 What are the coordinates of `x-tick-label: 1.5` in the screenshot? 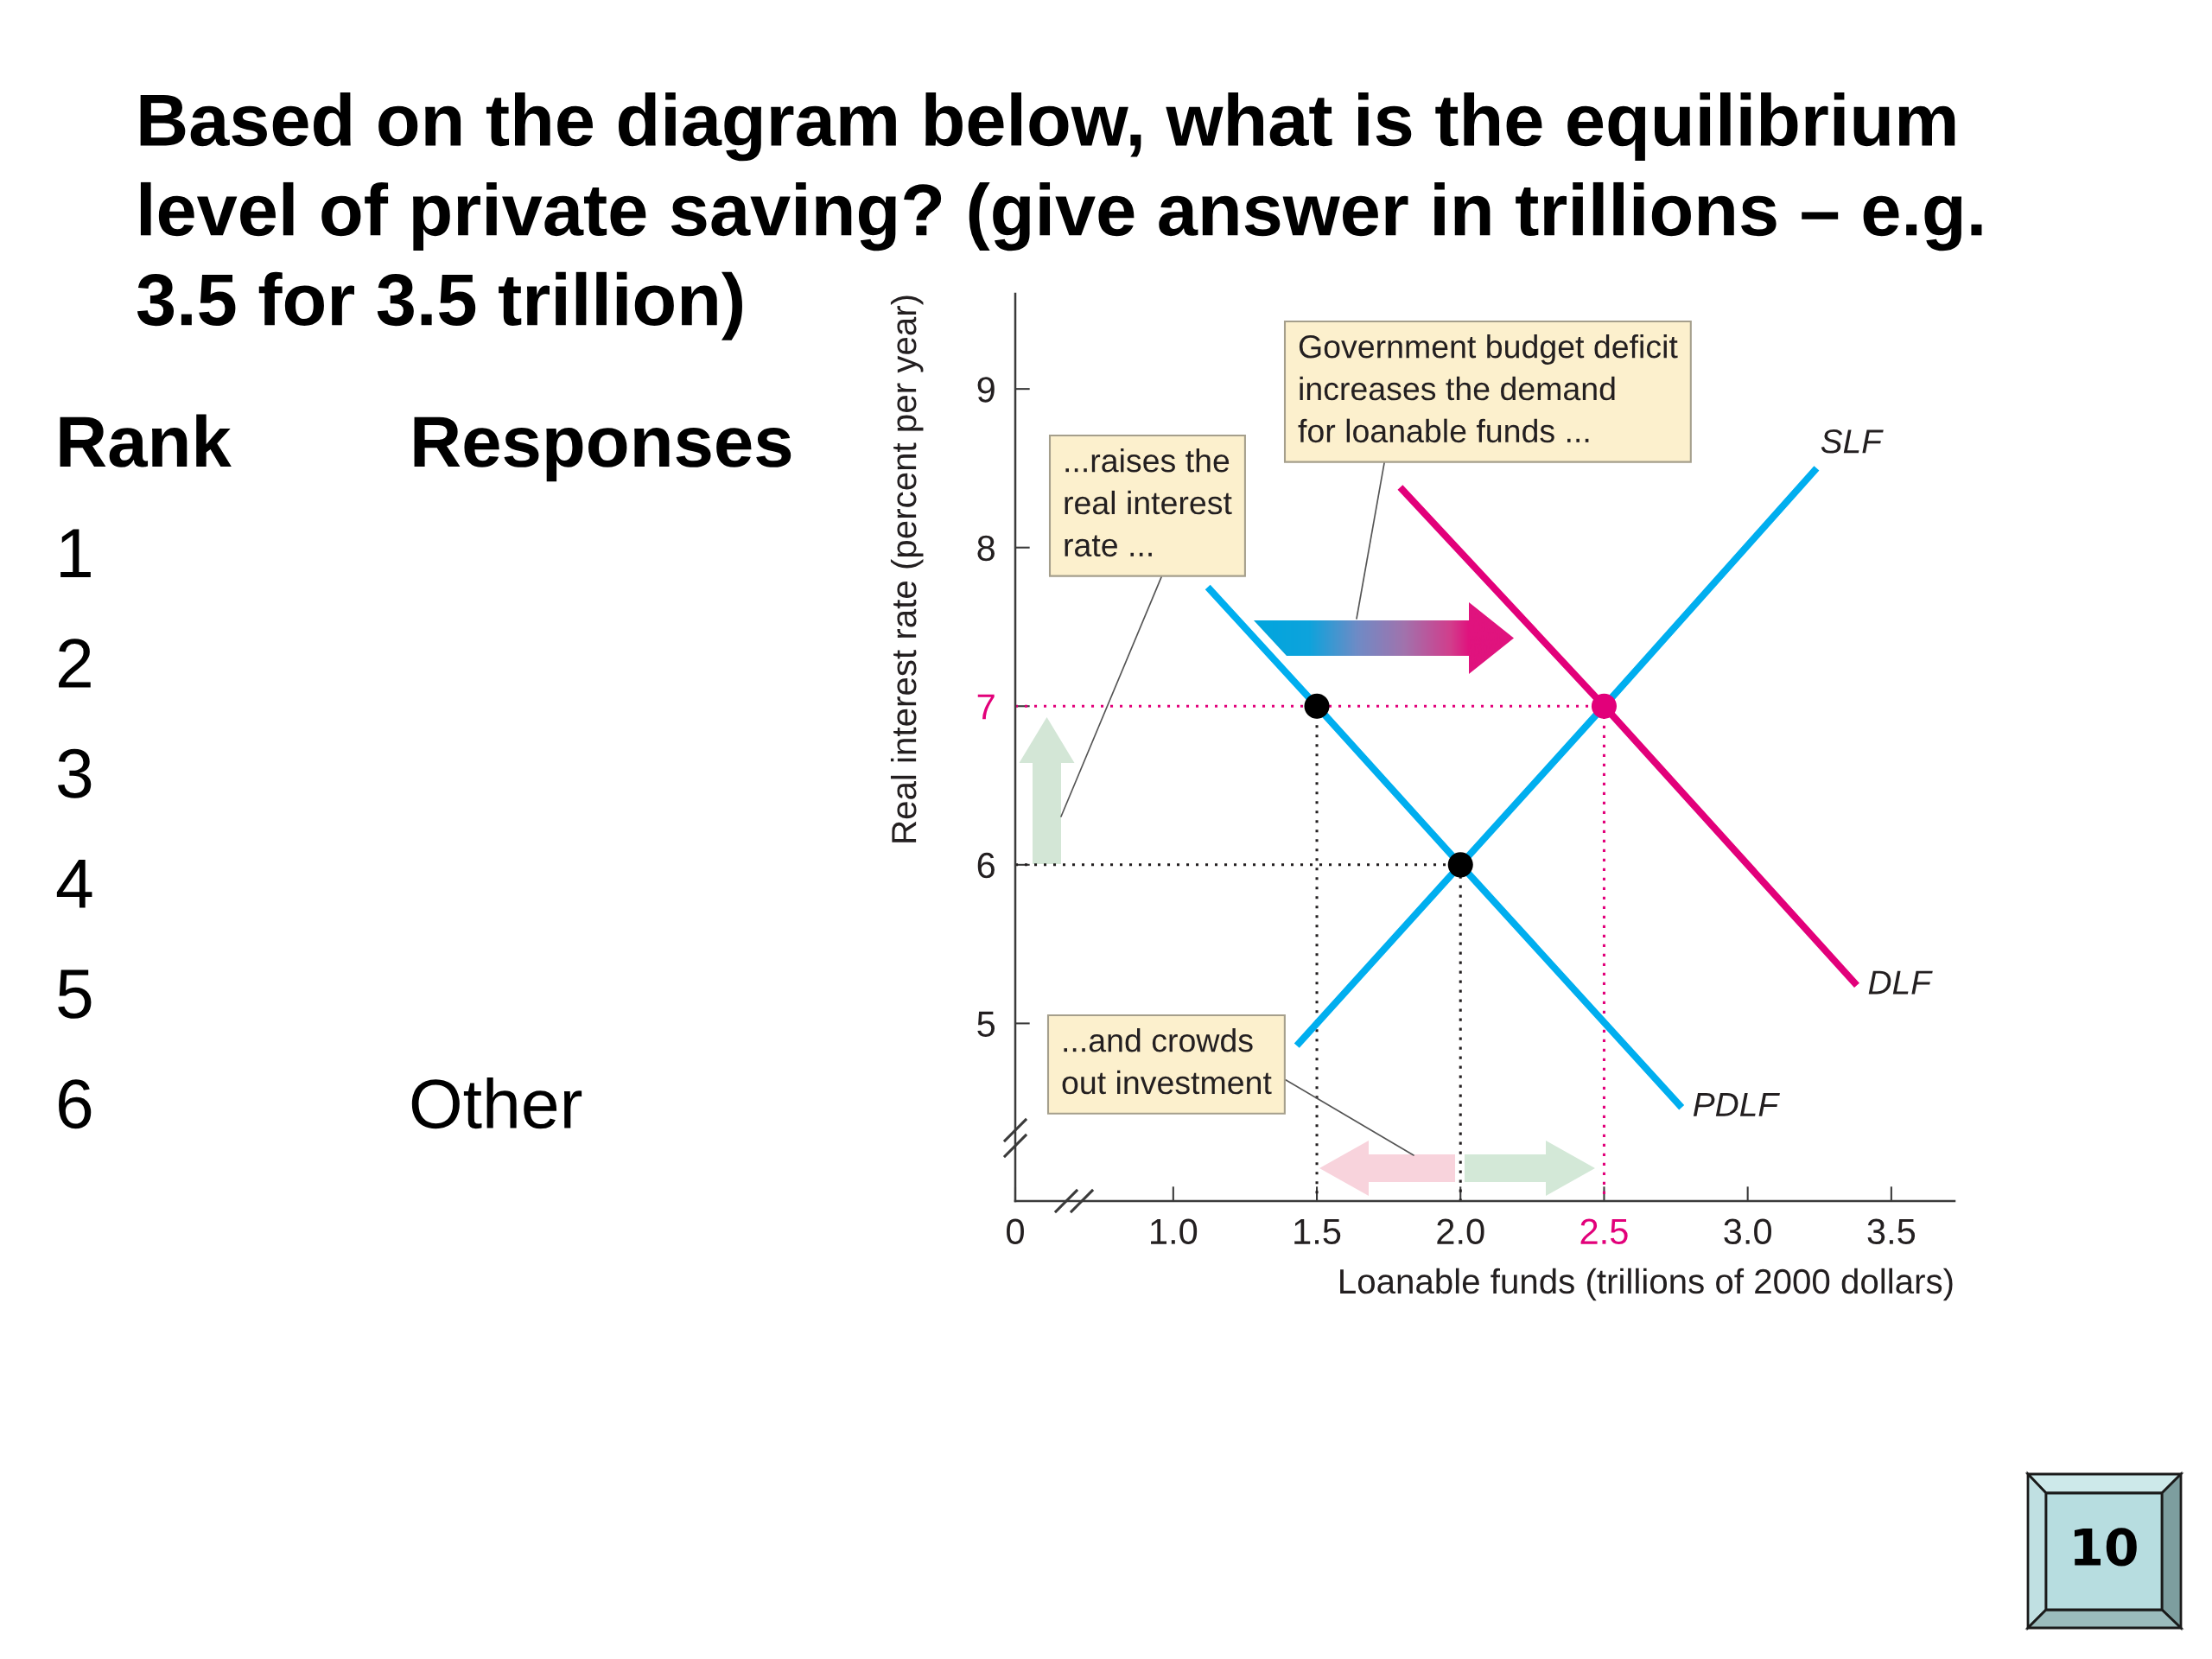 It's located at (1317, 1231).